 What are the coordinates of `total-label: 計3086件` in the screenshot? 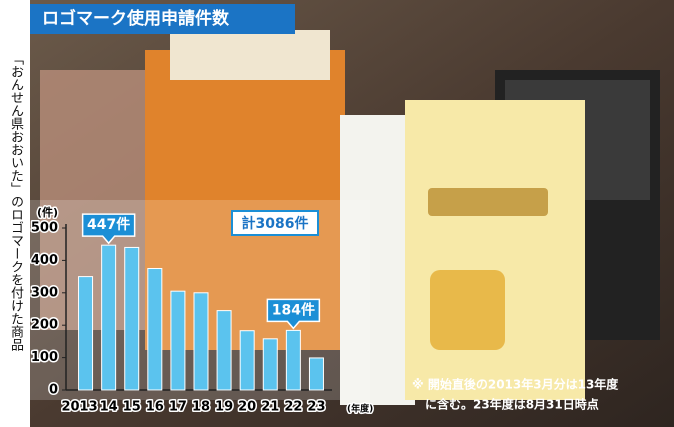 It's located at (275, 223).